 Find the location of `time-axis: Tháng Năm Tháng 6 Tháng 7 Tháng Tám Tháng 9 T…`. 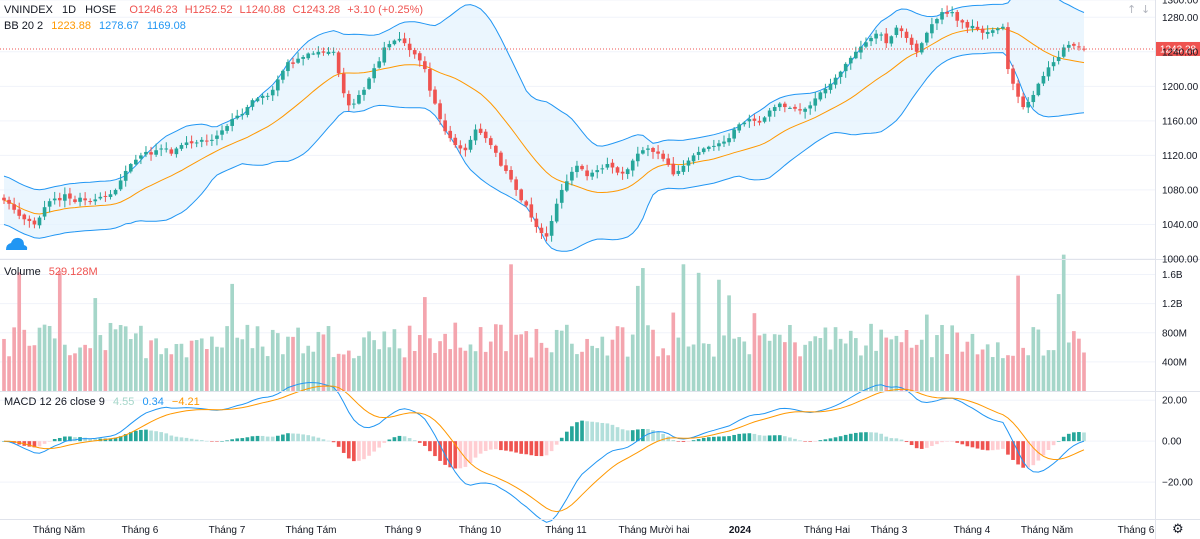

time-axis: Tháng Năm Tháng 6 Tháng 7 Tháng Tám Tháng 9 T… is located at coordinates (594, 530).